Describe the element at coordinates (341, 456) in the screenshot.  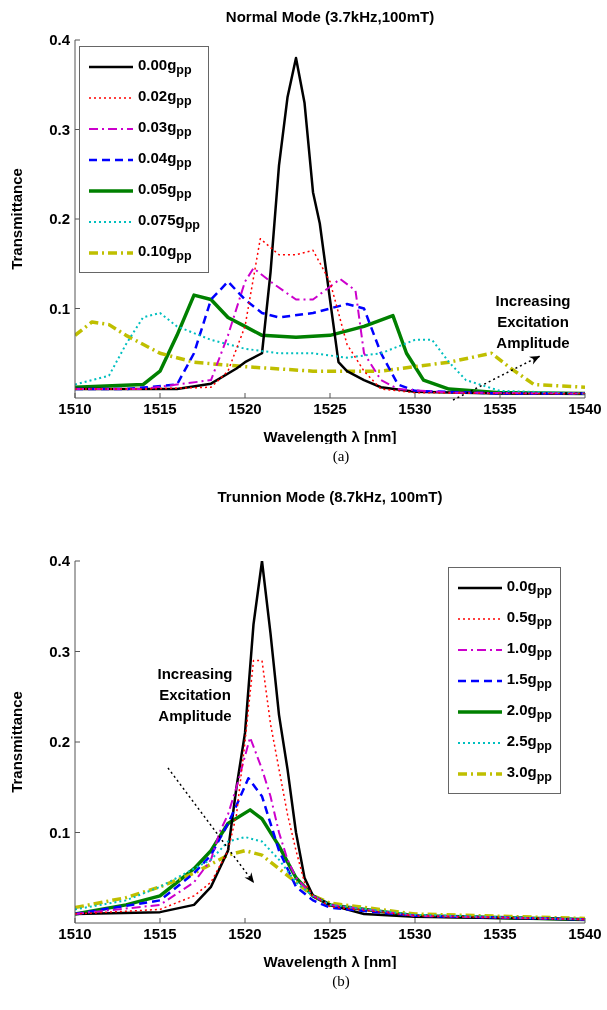
I see `text: (a)` at that location.